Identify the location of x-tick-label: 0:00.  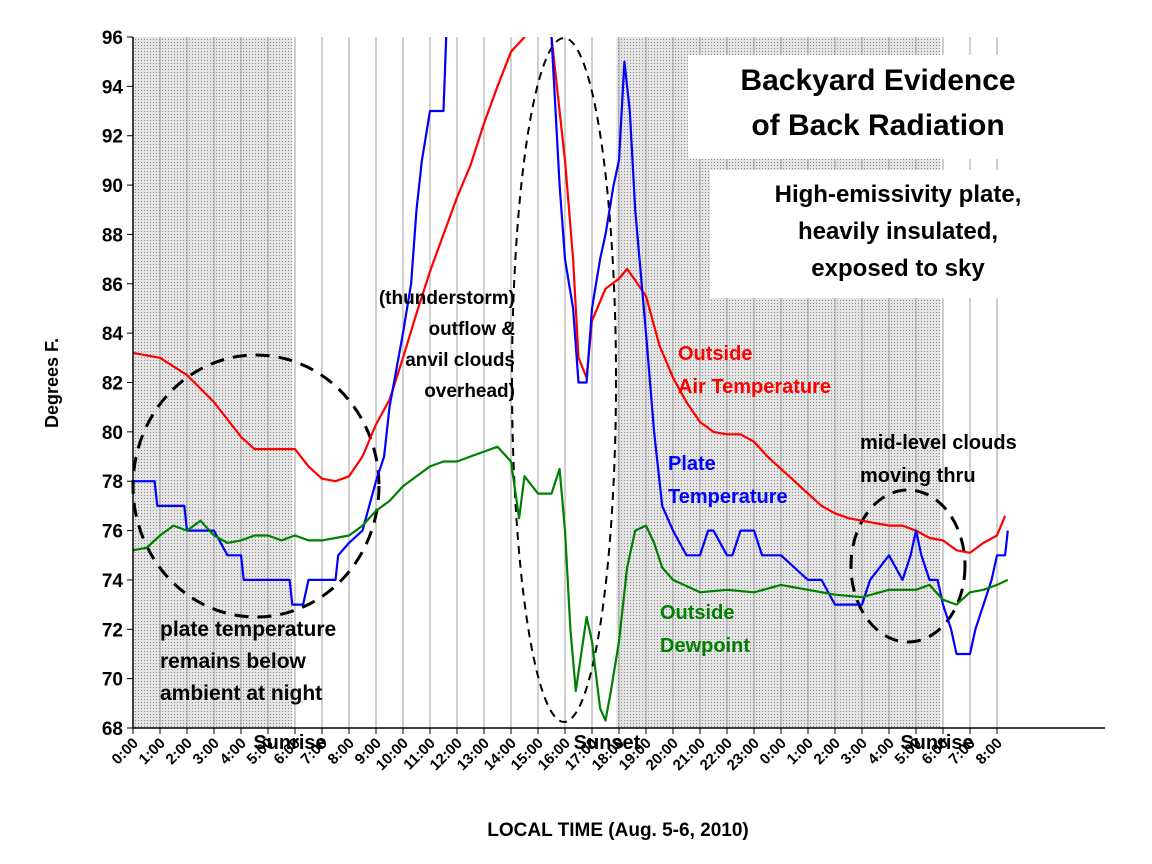
(773, 751).